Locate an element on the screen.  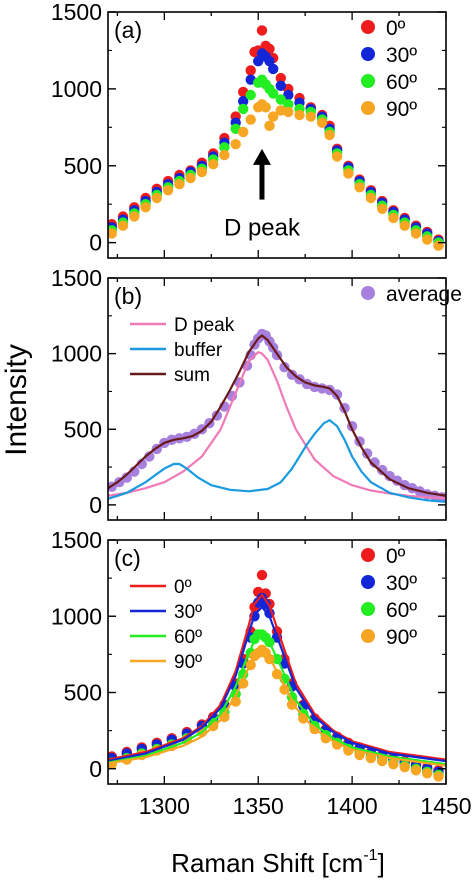
x-axis-label: Raman Shift [cm-1] is located at coordinates (278, 862).